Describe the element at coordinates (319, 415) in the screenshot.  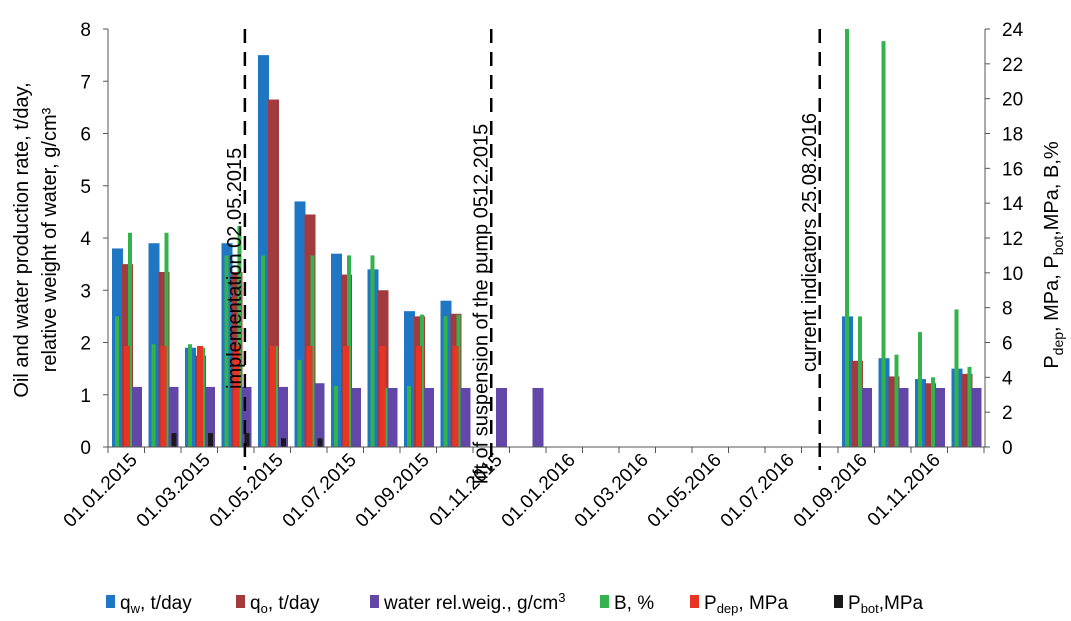
I see `bar-wrw-01.06.2015` at that location.